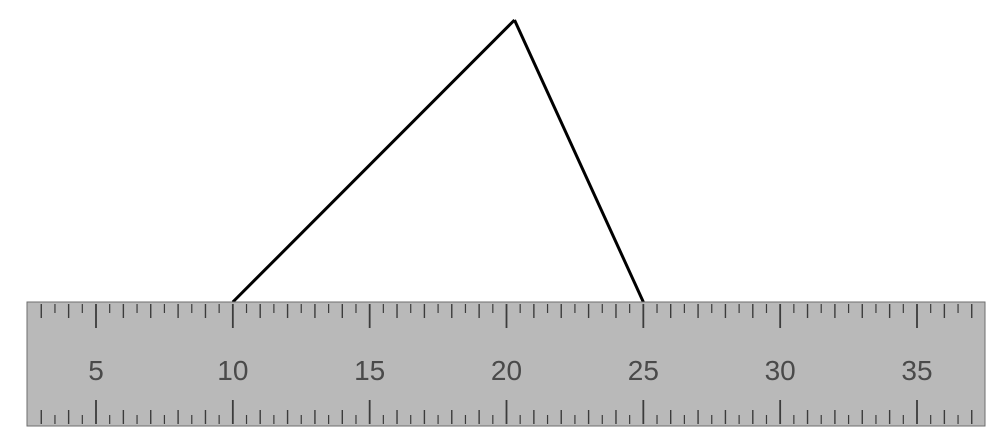  What do you see at coordinates (506, 370) in the screenshot?
I see `ruler-label-20: 20` at bounding box center [506, 370].